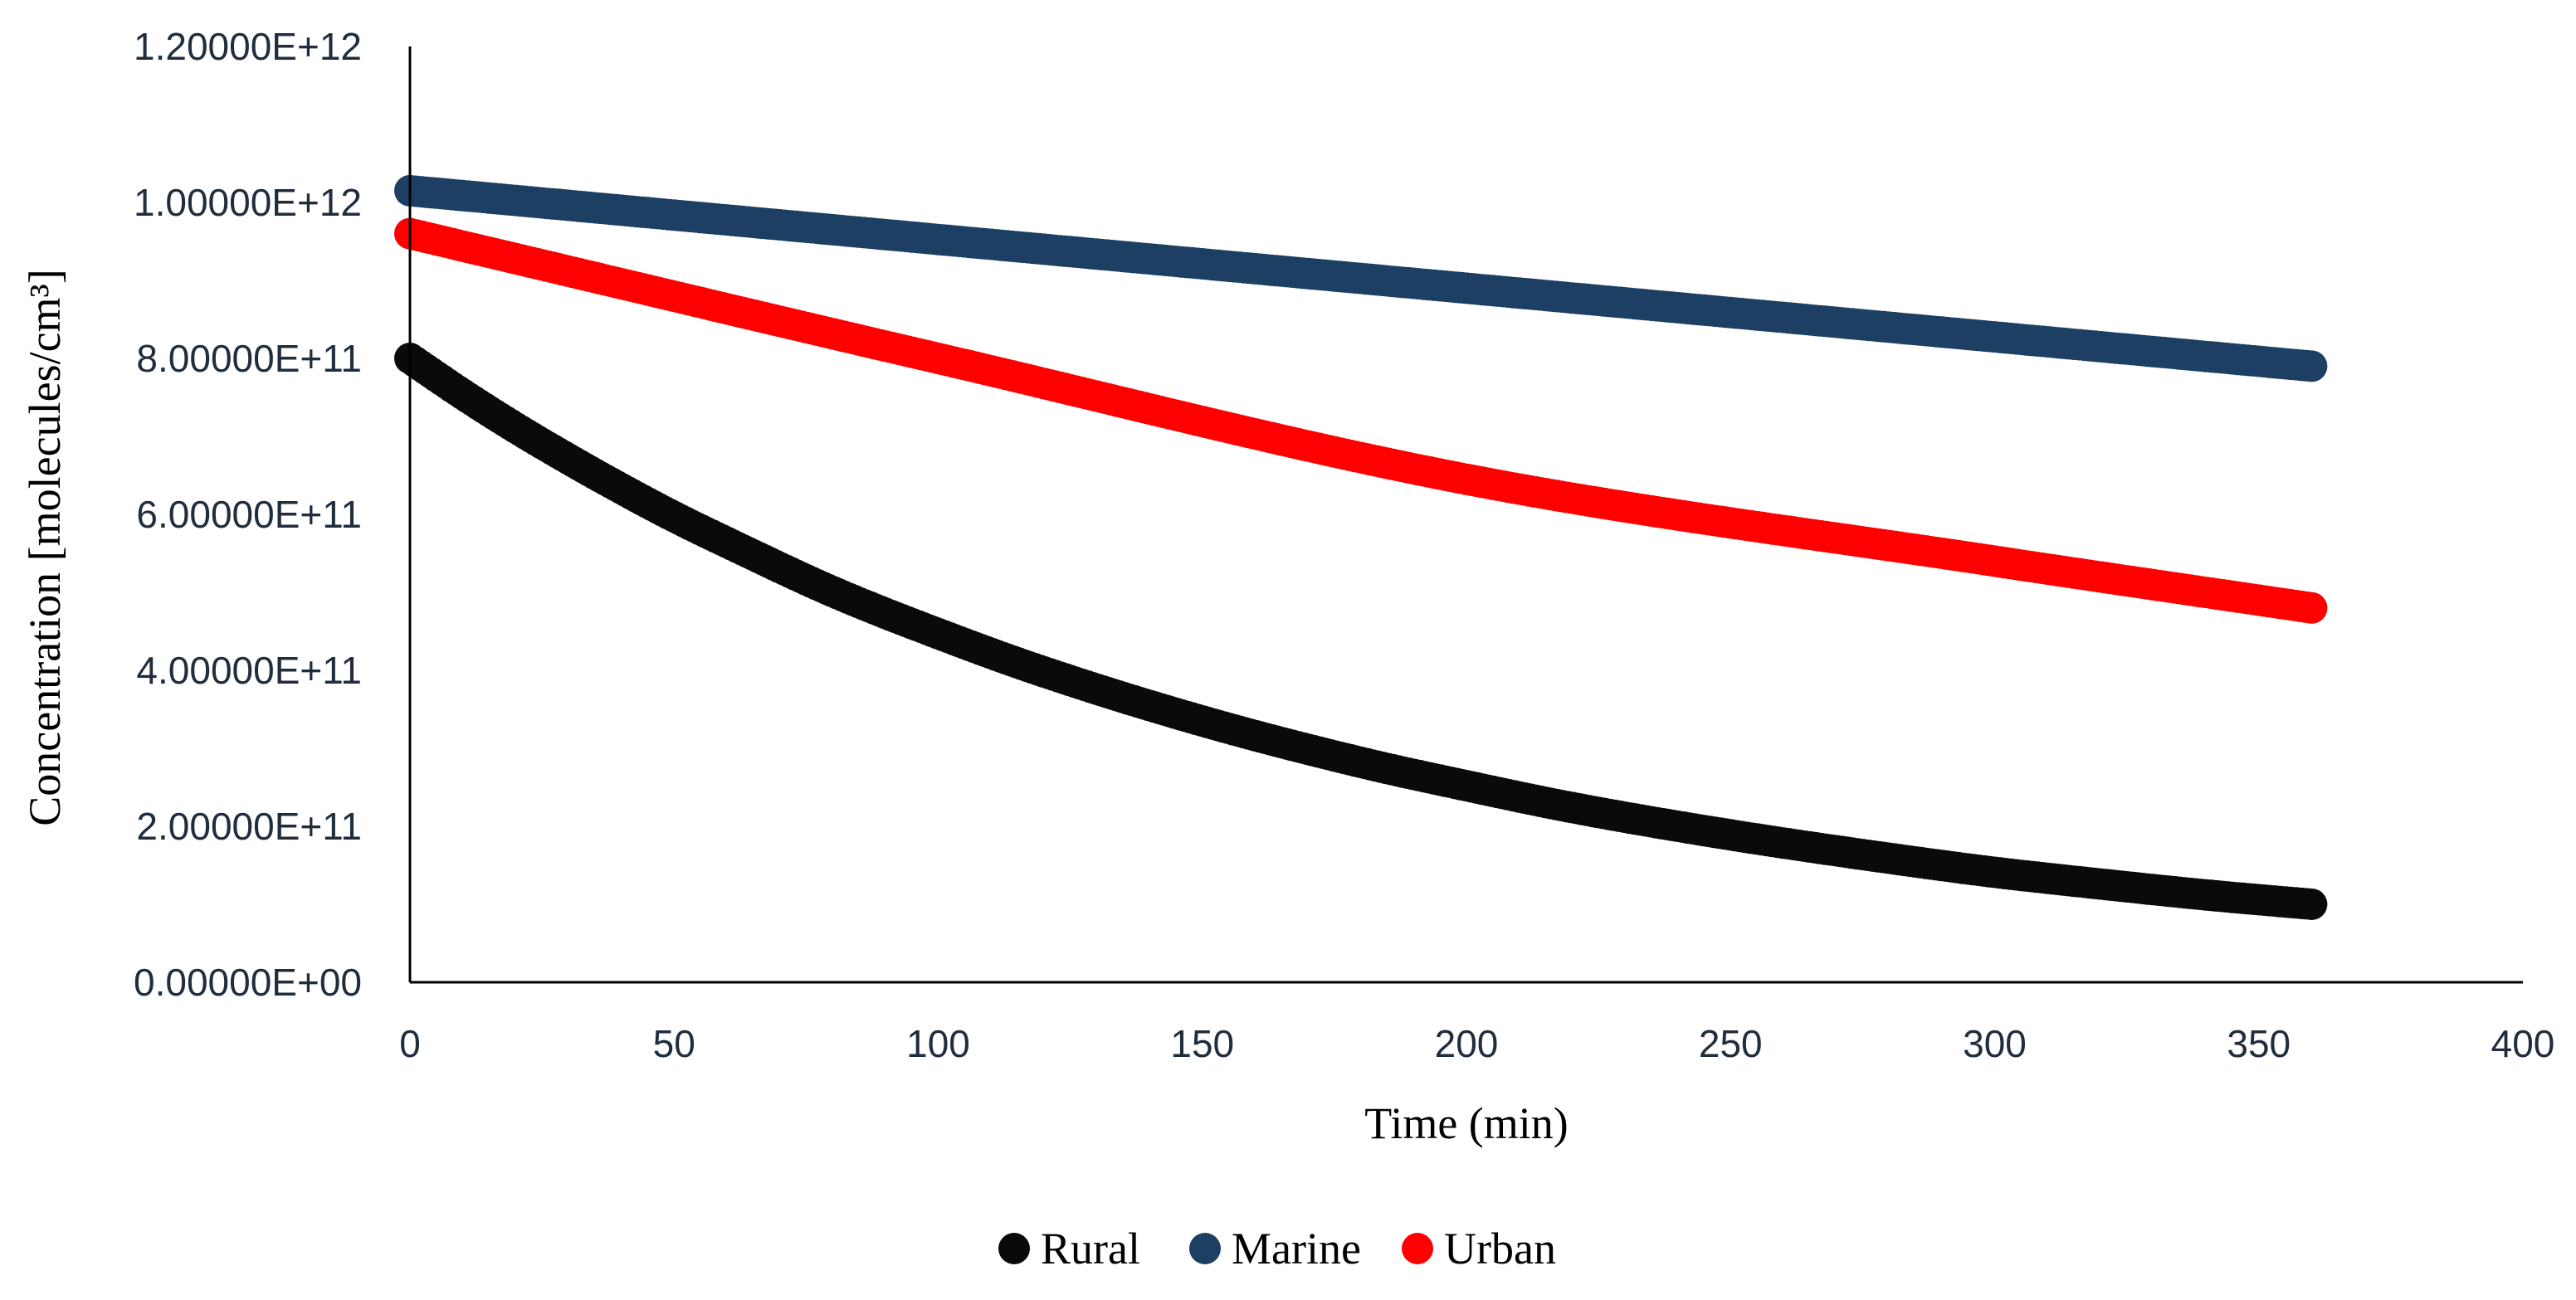 The height and width of the screenshot is (1300, 2576). What do you see at coordinates (248, 202) in the screenshot?
I see `y-tick-label: 1.00000E+12` at bounding box center [248, 202].